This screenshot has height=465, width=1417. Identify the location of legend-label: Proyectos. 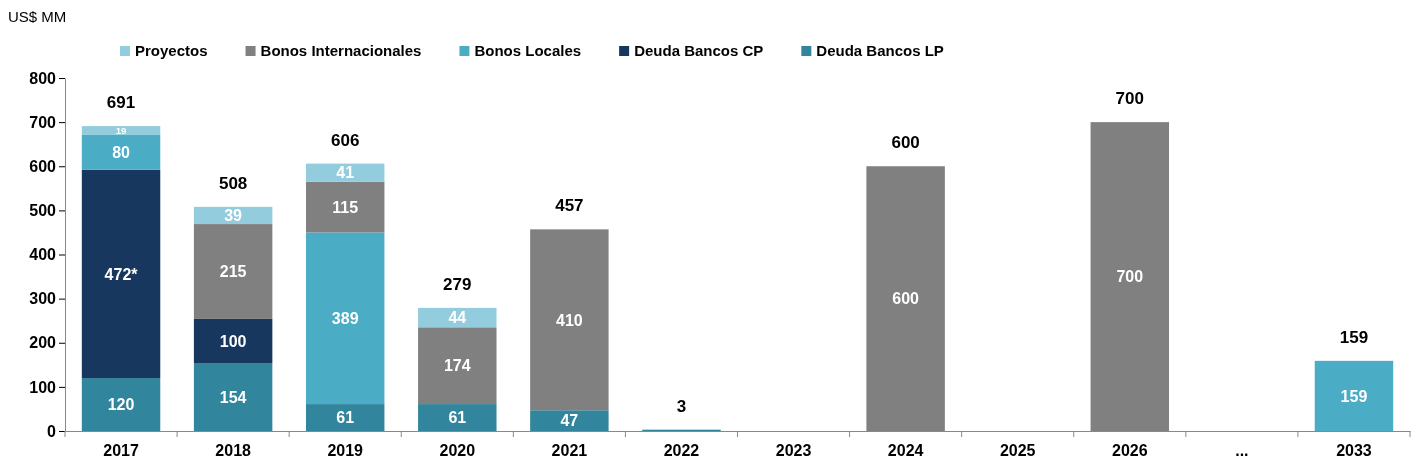
(171, 50).